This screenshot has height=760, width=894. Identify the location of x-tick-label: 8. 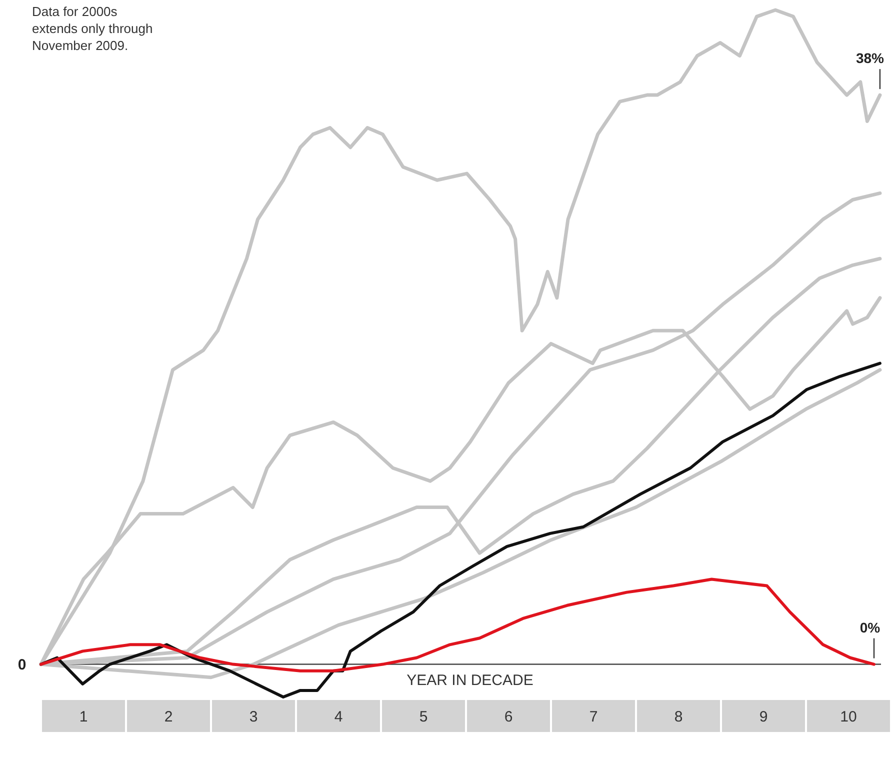
(678, 717).